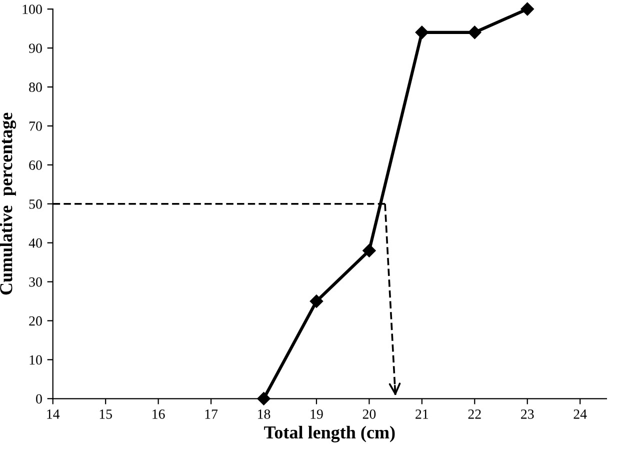 This screenshot has width=622, height=453. Describe the element at coordinates (35, 321) in the screenshot. I see `y-tick-label: 20` at that location.